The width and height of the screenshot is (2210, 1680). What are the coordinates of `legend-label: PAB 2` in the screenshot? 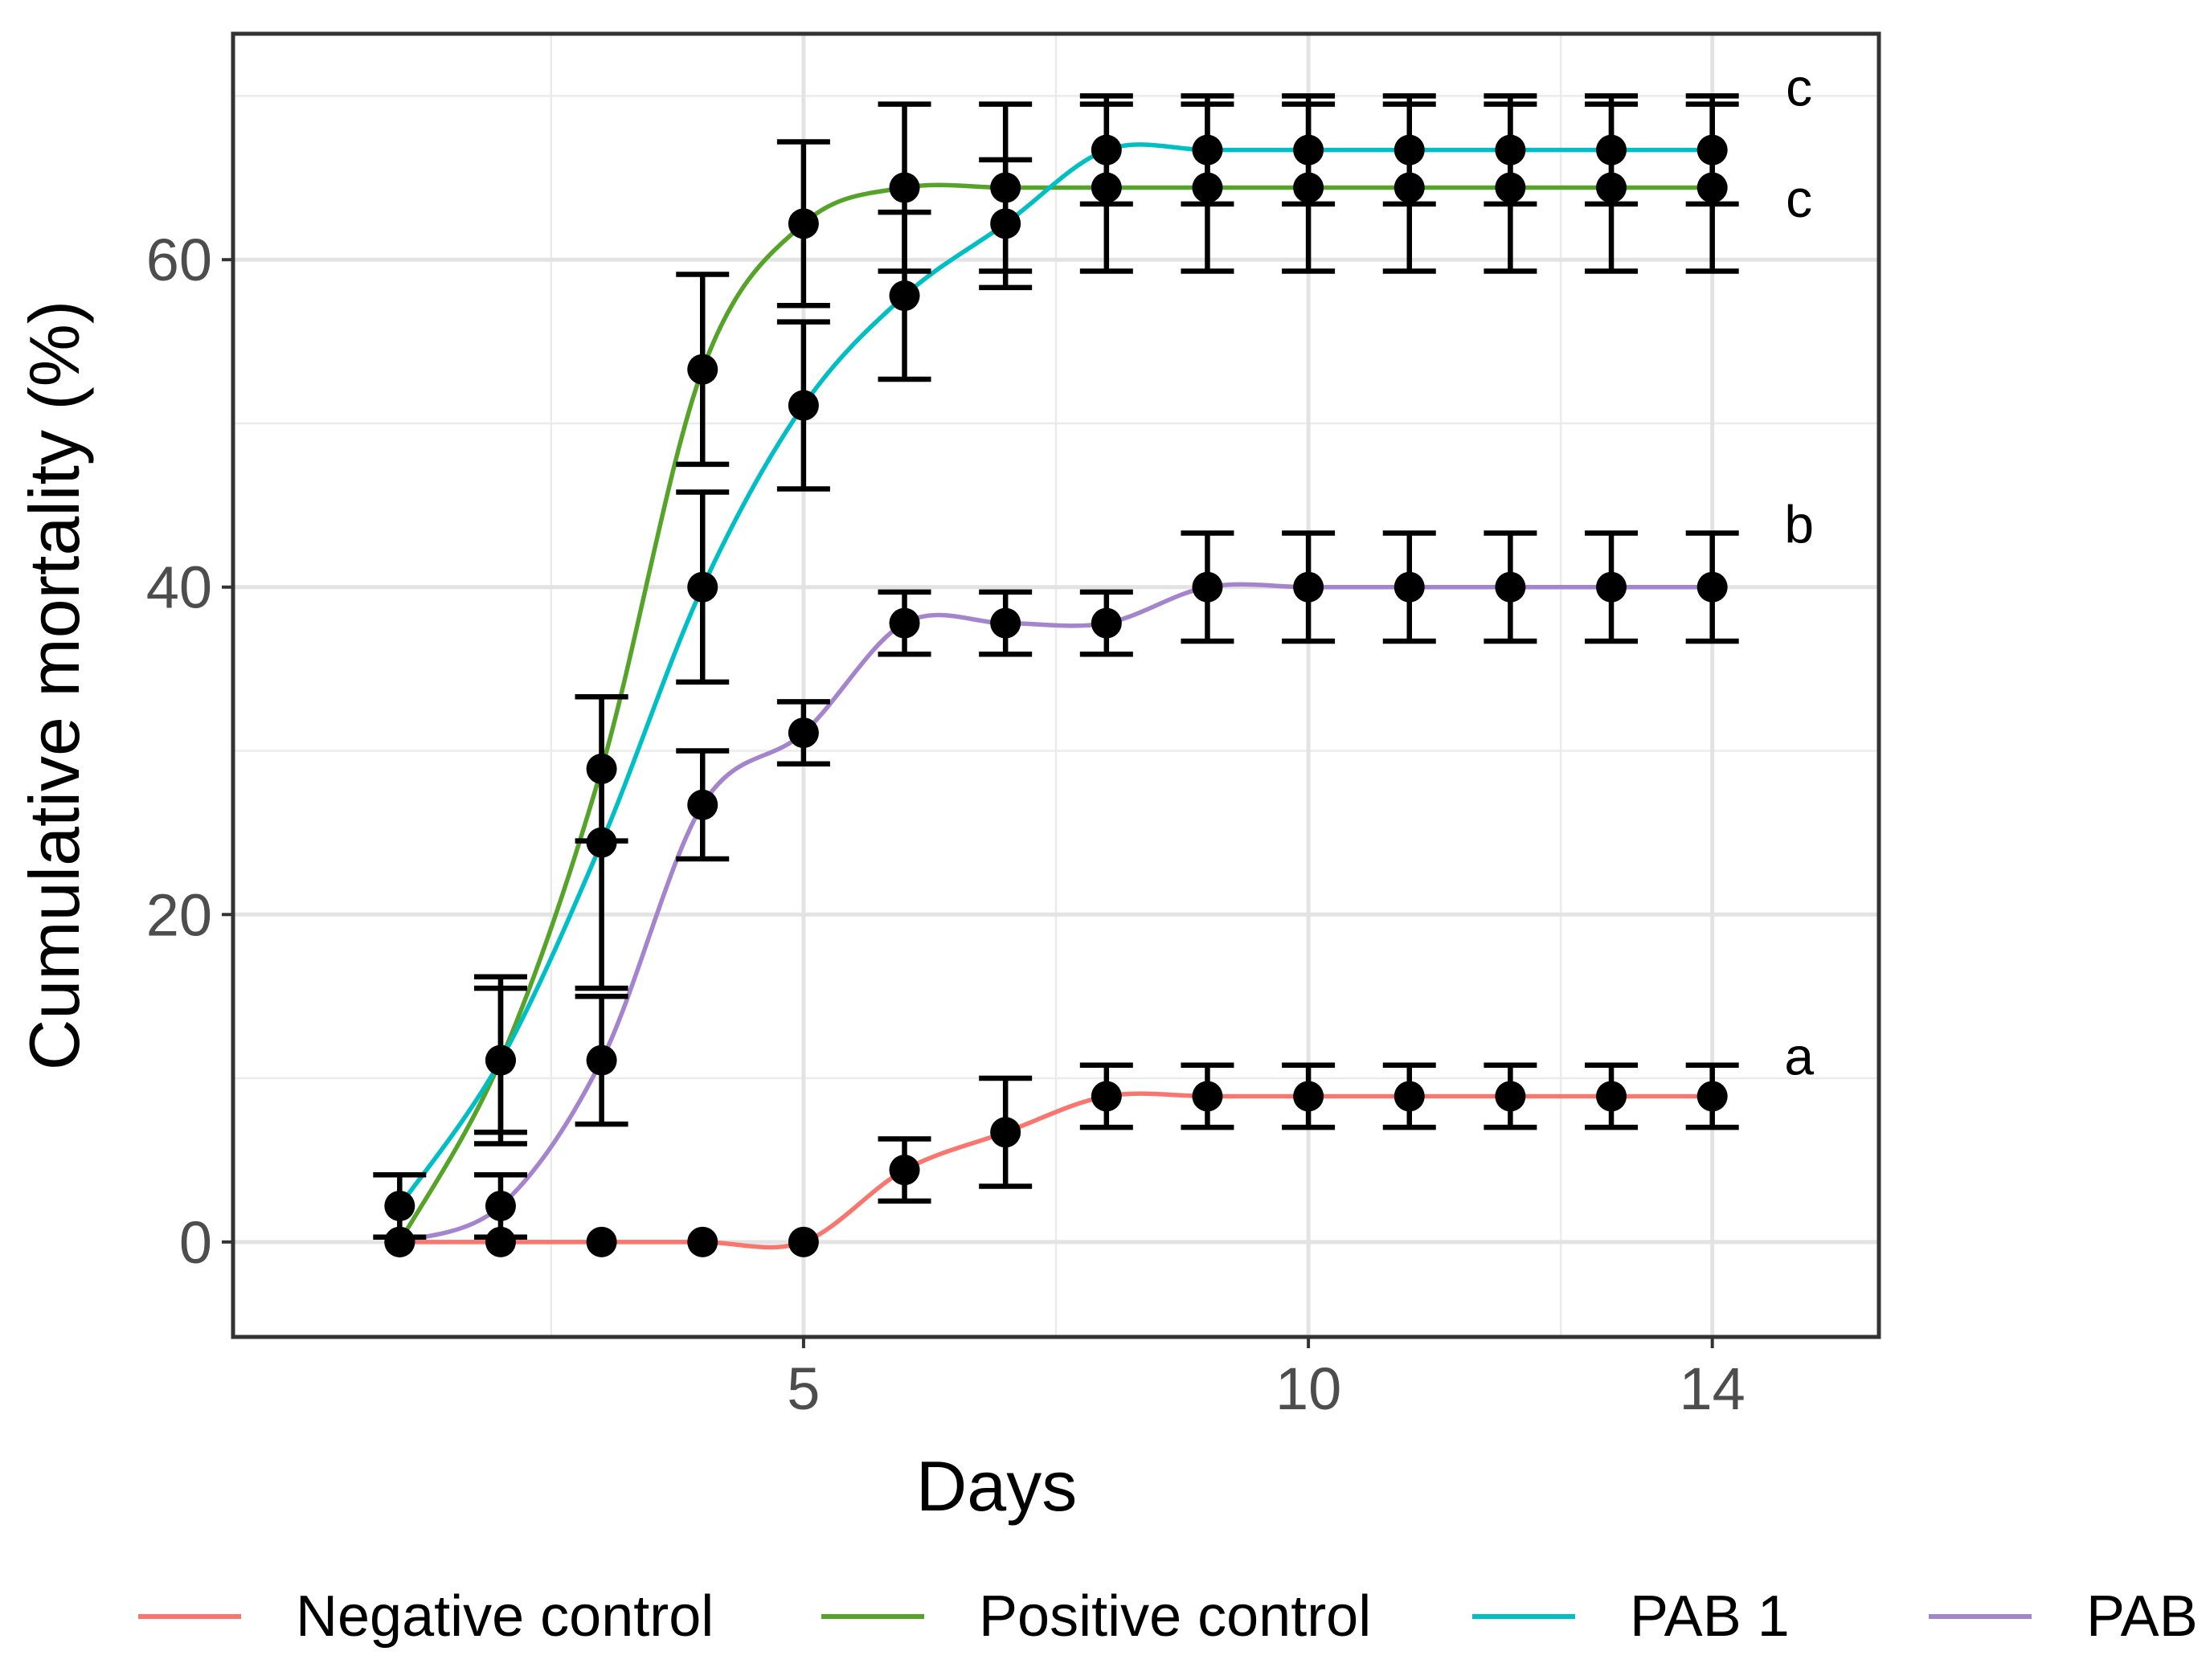 It's located at (2148, 1616).